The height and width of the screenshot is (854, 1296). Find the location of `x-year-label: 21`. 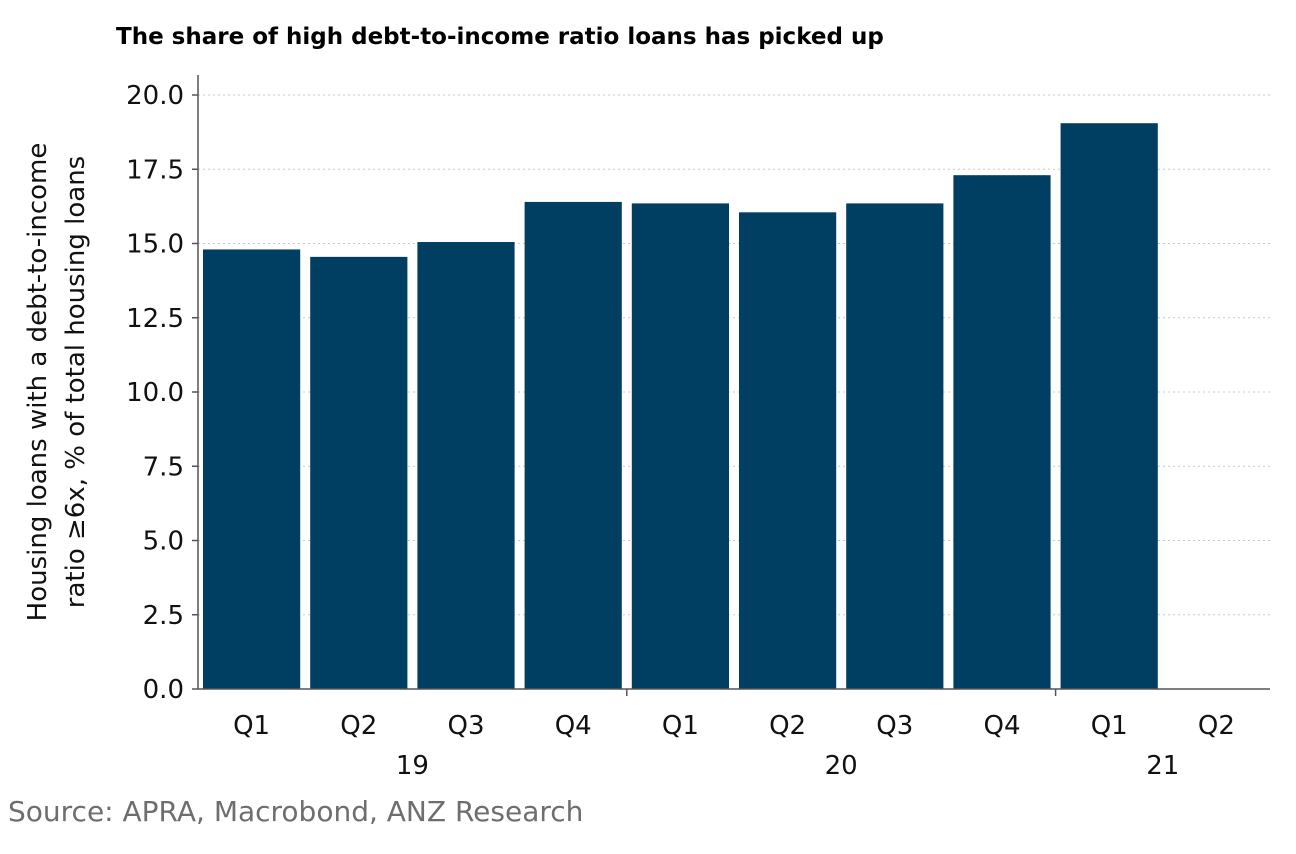

x-year-label: 21 is located at coordinates (1162, 766).